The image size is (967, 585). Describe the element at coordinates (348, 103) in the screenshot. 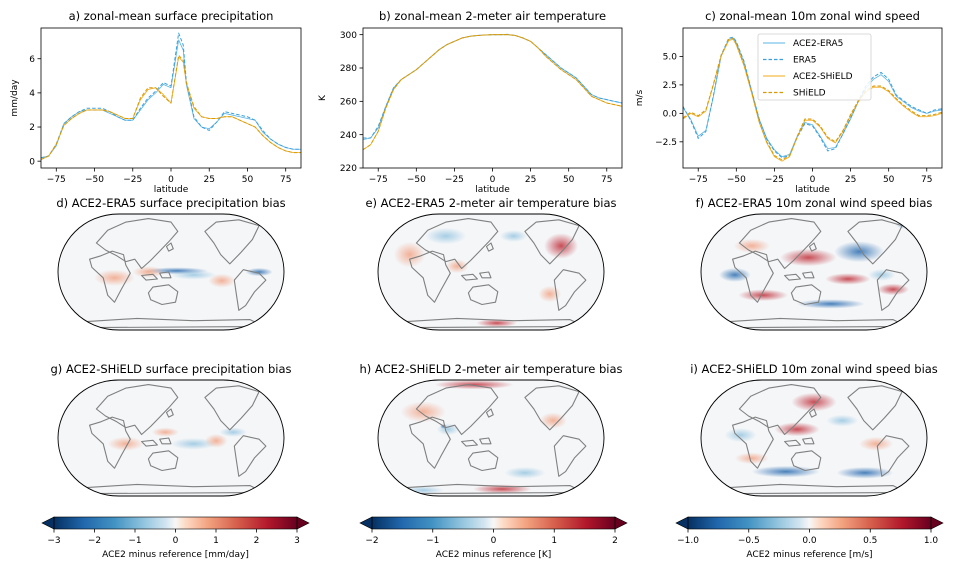

I see `ytick-label: 260` at that location.